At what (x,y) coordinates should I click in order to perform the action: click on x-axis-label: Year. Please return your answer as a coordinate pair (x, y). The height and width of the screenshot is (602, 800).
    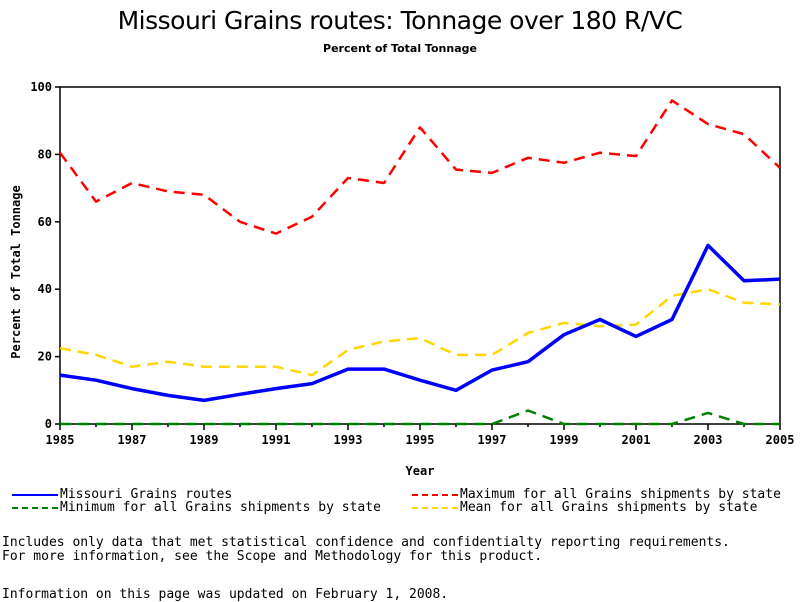
    Looking at the image, I should click on (420, 471).